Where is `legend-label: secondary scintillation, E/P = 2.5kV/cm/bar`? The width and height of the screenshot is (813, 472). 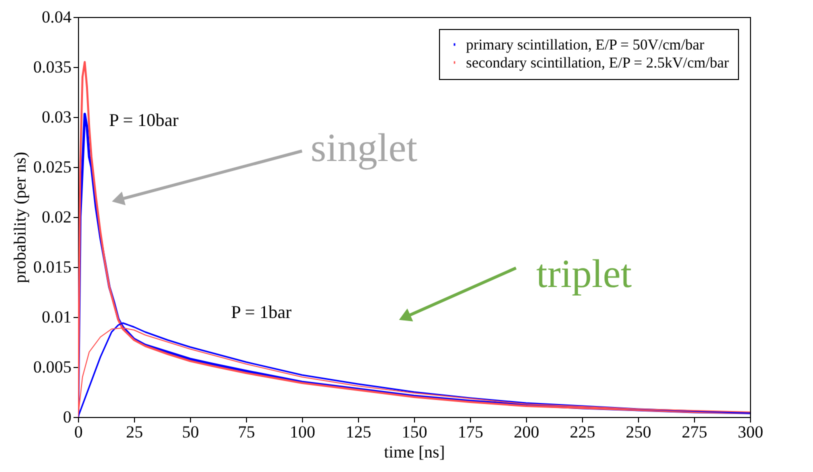
legend-label: secondary scintillation, E/P = 2.5kV/cm/bar is located at coordinates (597, 64).